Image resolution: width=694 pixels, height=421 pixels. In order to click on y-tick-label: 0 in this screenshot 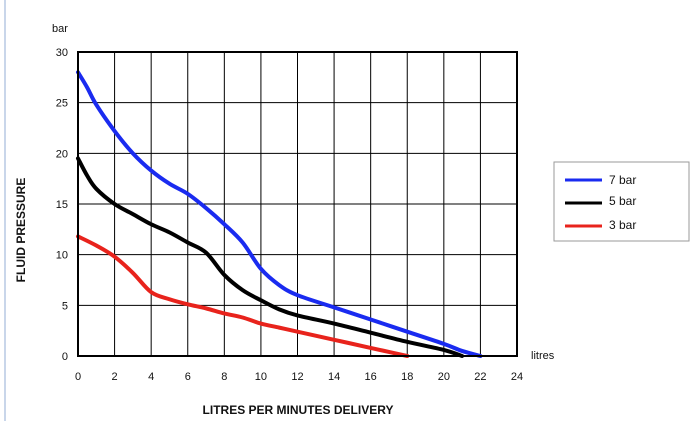, I will do `click(65, 357)`.